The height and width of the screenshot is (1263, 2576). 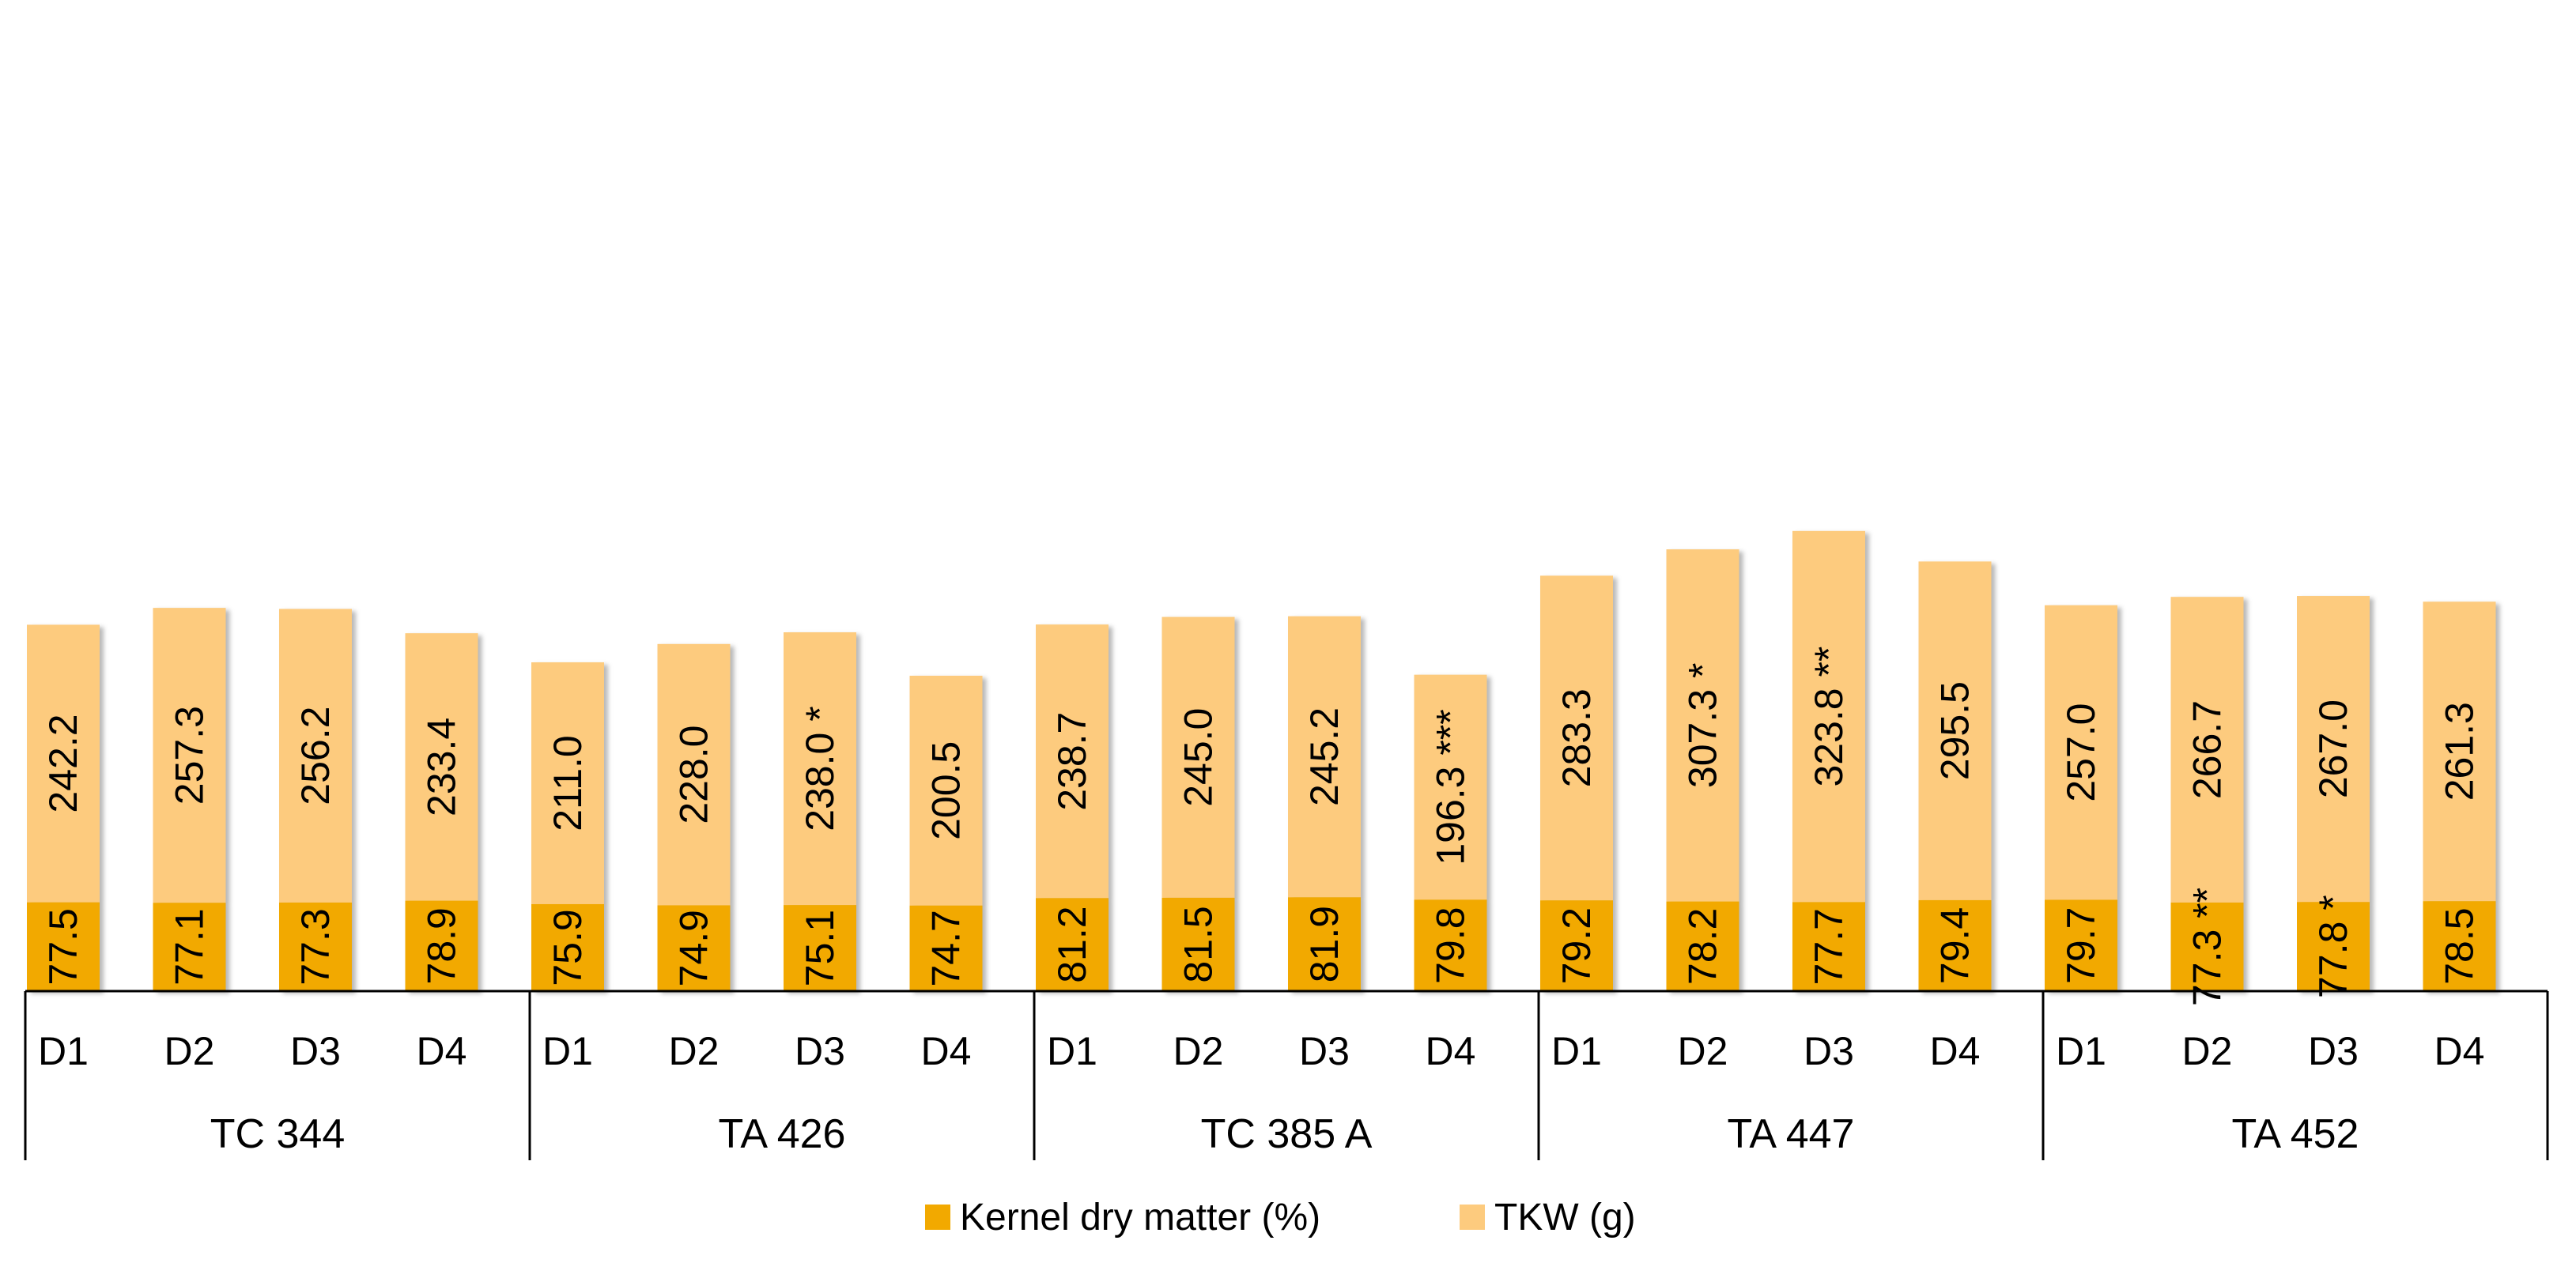 What do you see at coordinates (1829, 717) in the screenshot?
I see `data-label-tkw: 323.8 **` at bounding box center [1829, 717].